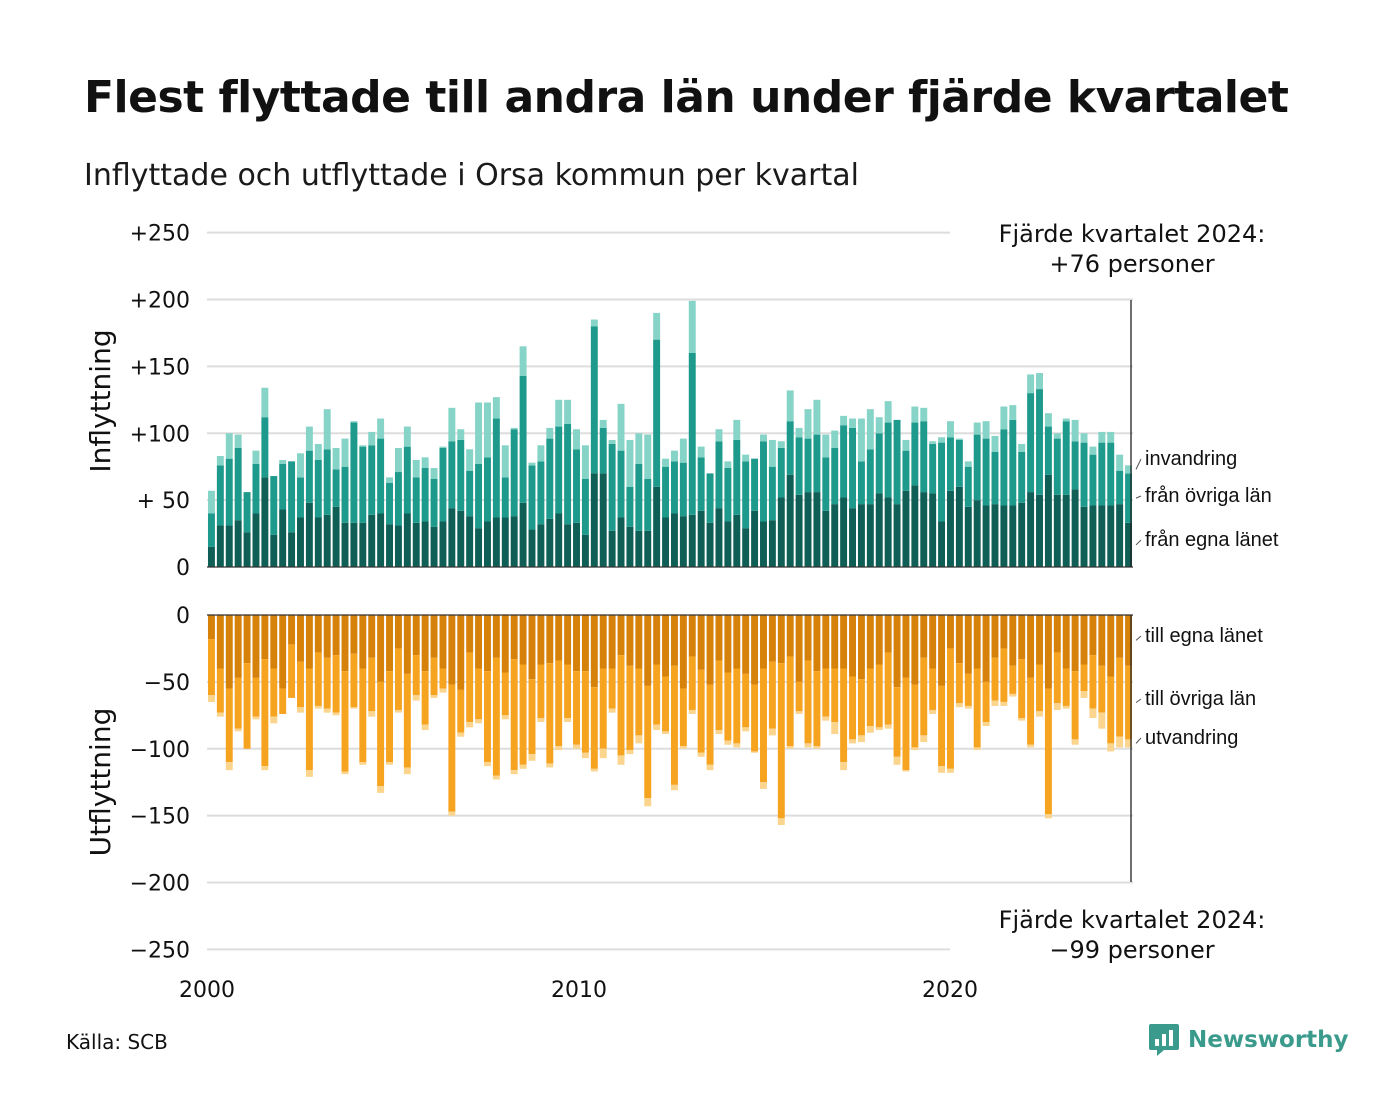 The image size is (1400, 1120). What do you see at coordinates (1268, 1040) in the screenshot?
I see `brand-name: Newsworthy` at bounding box center [1268, 1040].